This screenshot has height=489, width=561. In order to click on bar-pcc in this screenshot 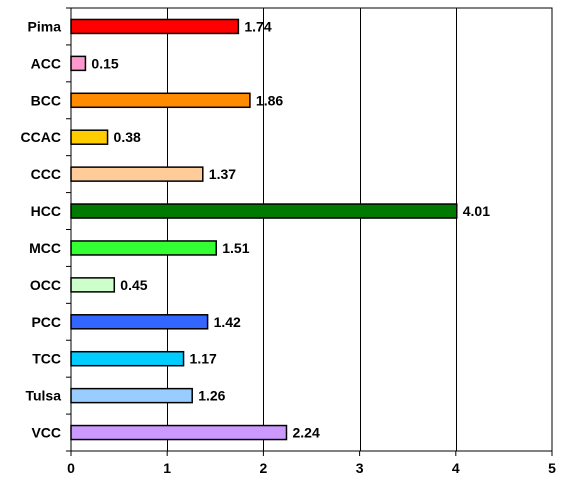, I will do `click(139, 322)`.